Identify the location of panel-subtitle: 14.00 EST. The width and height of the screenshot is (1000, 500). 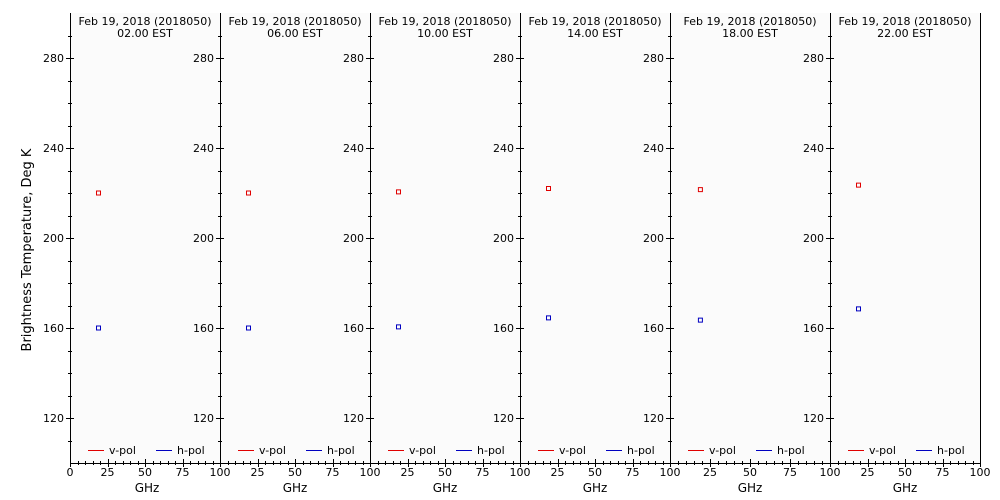
(595, 33).